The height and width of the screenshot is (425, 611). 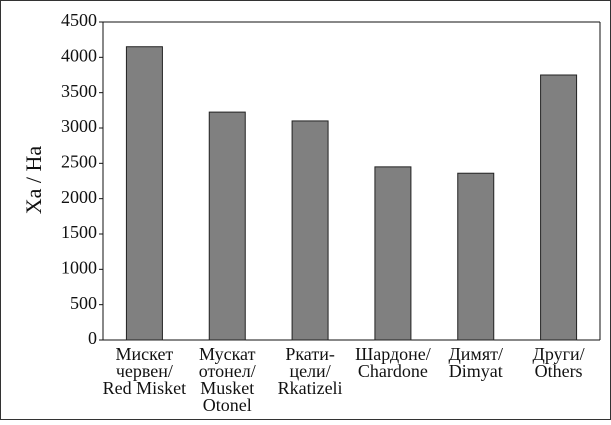 What do you see at coordinates (393, 362) in the screenshot?
I see `x-tick-label: Шардоне/Chardone` at bounding box center [393, 362].